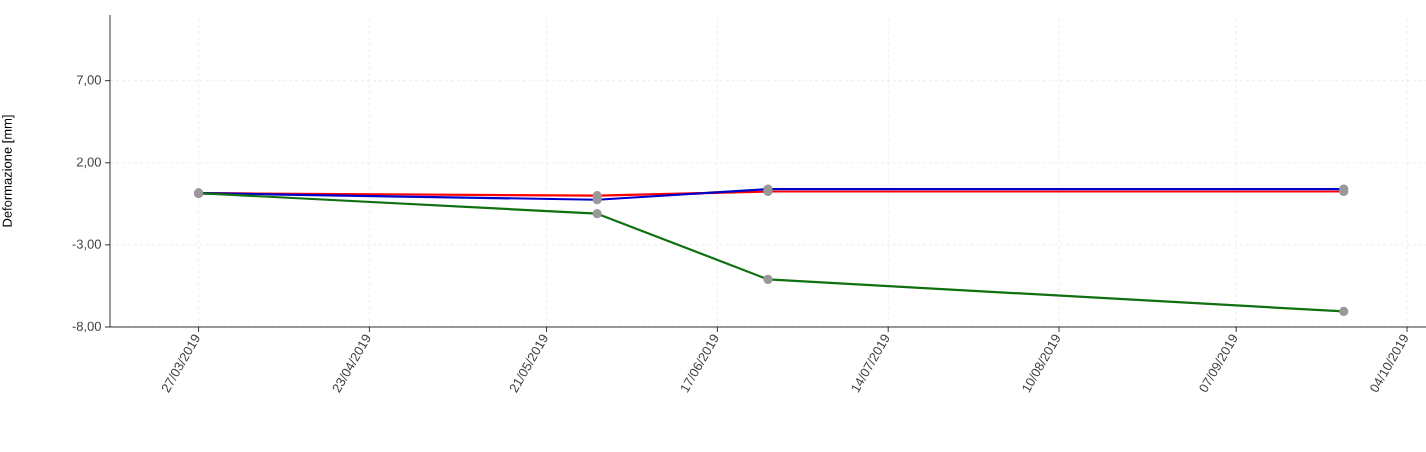 This screenshot has height=452, width=1426. I want to click on y-tick-label: -8,00, so click(86, 327).